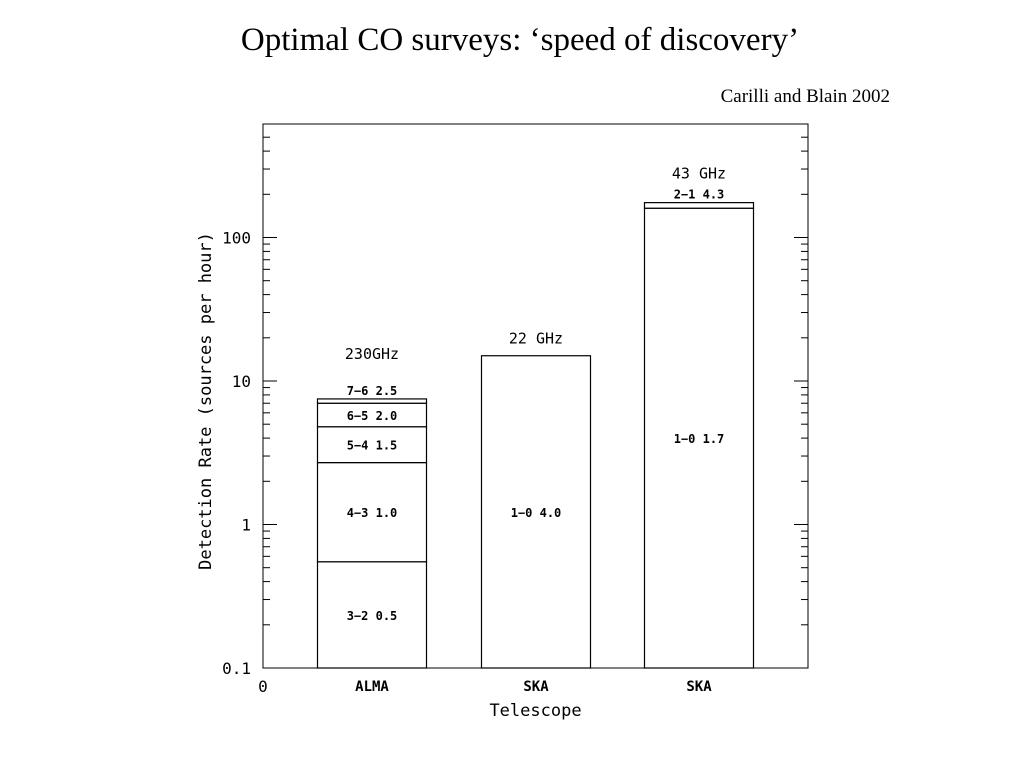 The height and width of the screenshot is (768, 1024). What do you see at coordinates (372, 354) in the screenshot?
I see `bar-header-label: 230GHz` at bounding box center [372, 354].